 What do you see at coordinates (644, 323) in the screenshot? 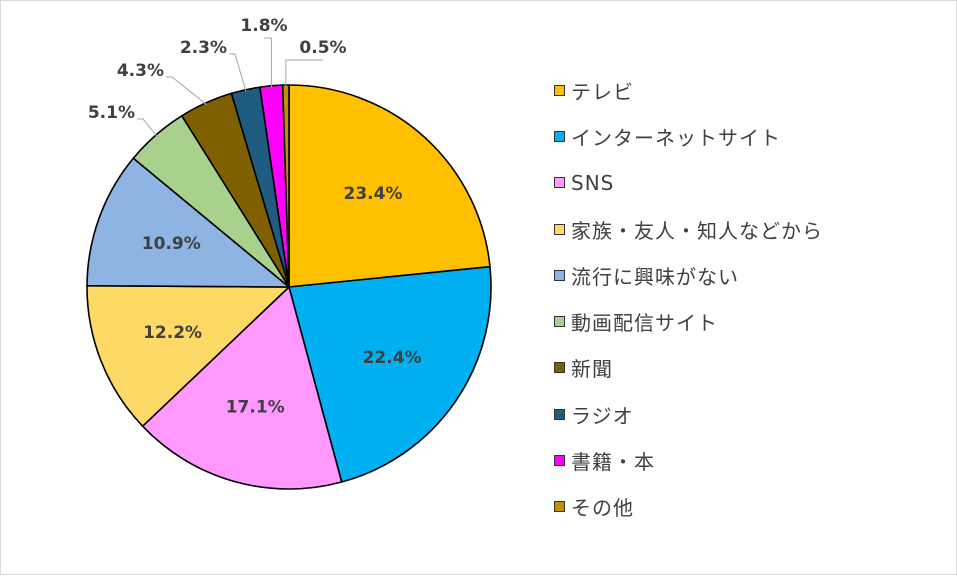
I see `legend-label: 動画配信サイト` at bounding box center [644, 323].